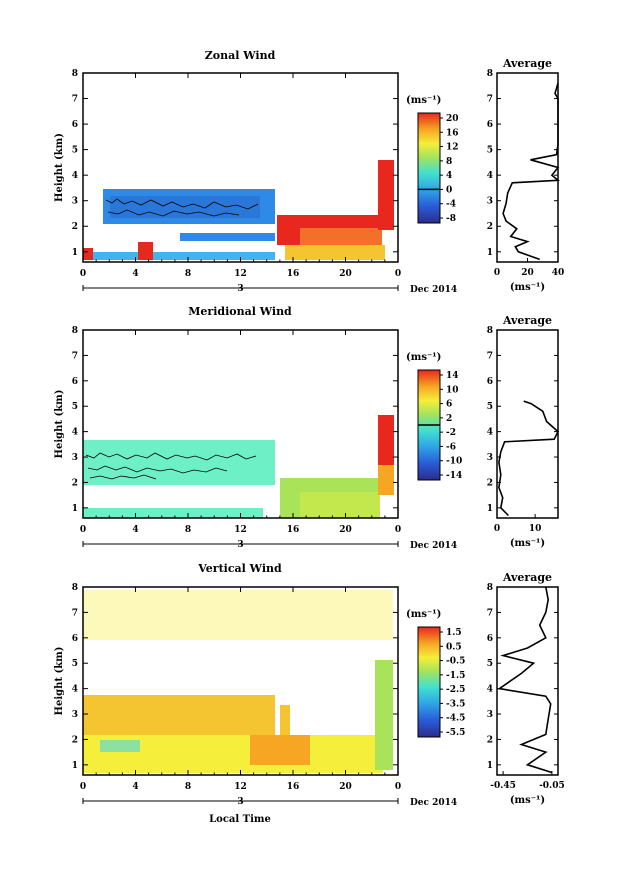 This screenshot has width=619, height=873. Describe the element at coordinates (452, 390) in the screenshot. I see `colorbar-tick-label: 10` at that location.